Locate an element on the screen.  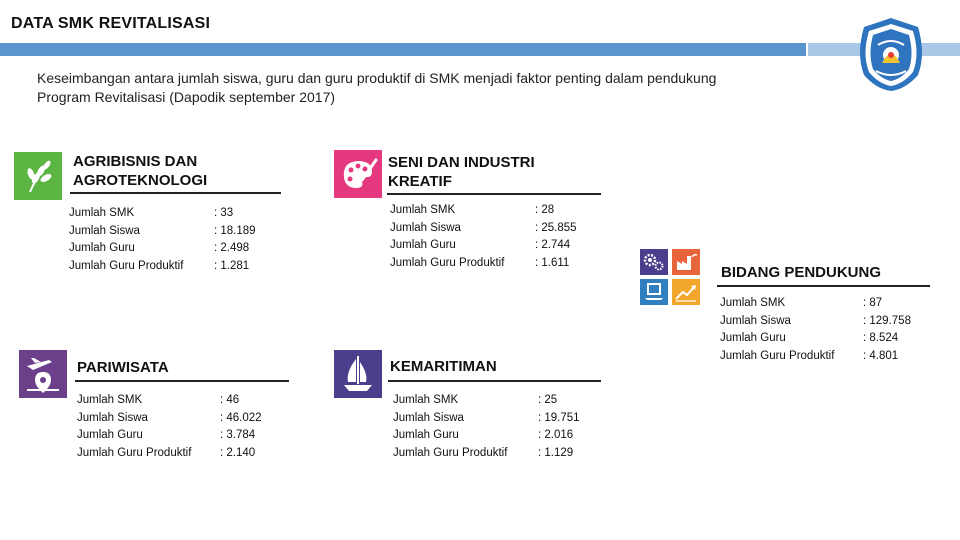
agri-divider is located at coordinates (175, 193).